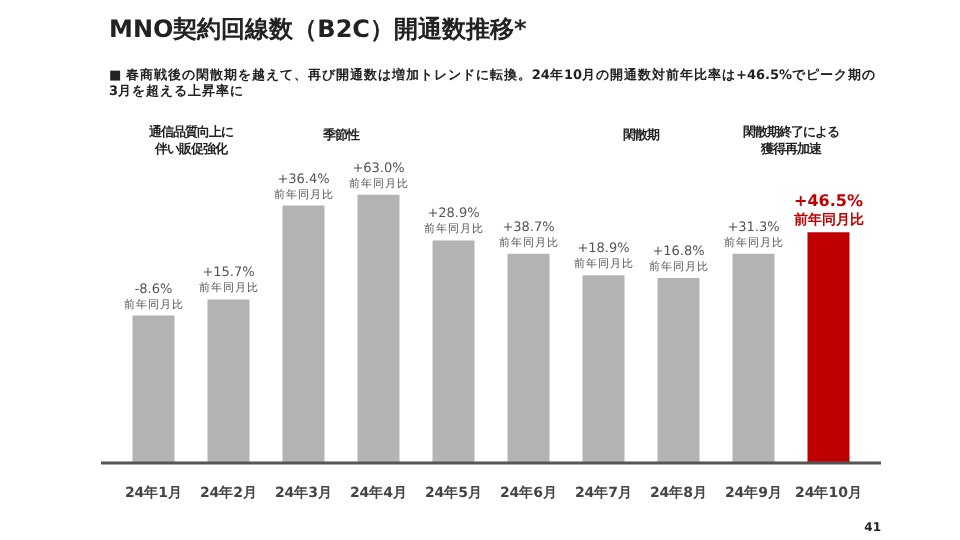 Image resolution: width=960 pixels, height=540 pixels. I want to click on annotation: +46.5%, so click(828, 201).